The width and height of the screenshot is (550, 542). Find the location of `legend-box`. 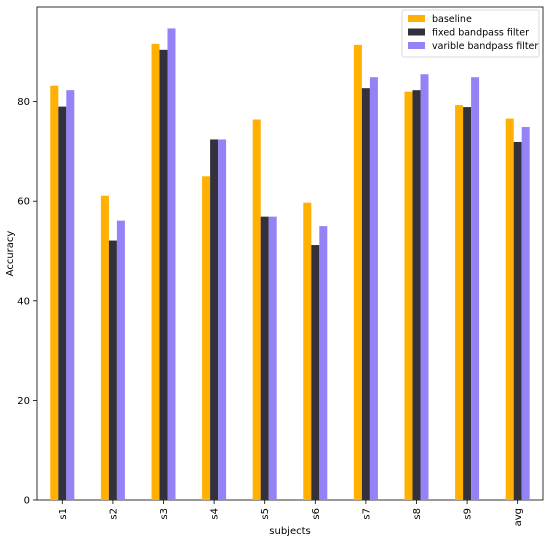

legend-box is located at coordinates (470, 33).